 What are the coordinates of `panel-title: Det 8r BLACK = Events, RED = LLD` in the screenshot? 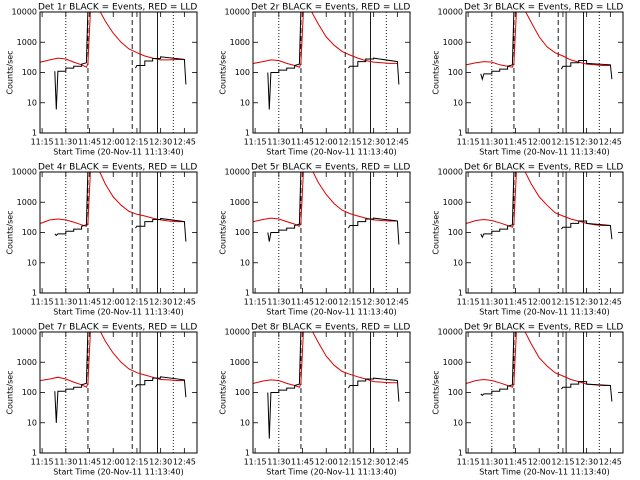 It's located at (330, 328).